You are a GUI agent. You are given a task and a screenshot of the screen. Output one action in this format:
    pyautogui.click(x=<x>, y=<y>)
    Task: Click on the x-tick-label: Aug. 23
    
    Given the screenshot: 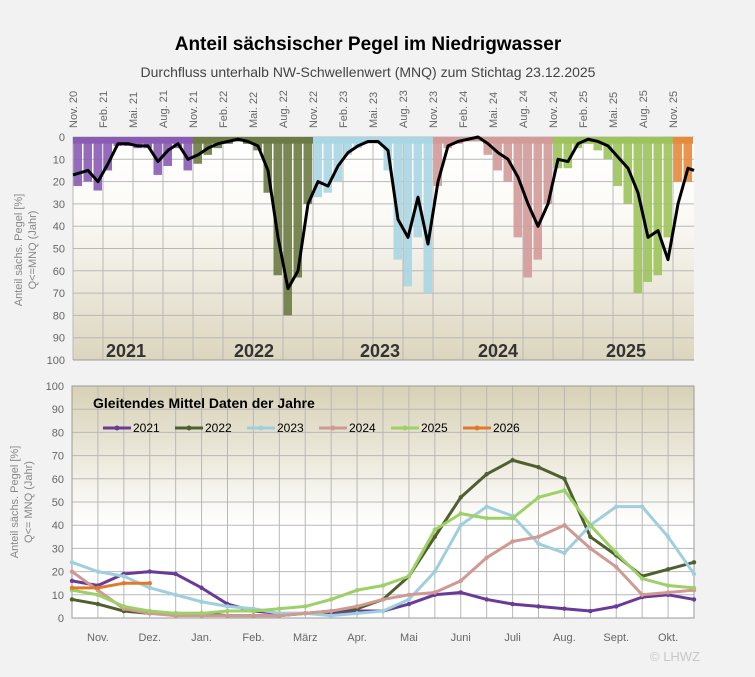 What is the action you would take?
    pyautogui.click(x=404, y=109)
    